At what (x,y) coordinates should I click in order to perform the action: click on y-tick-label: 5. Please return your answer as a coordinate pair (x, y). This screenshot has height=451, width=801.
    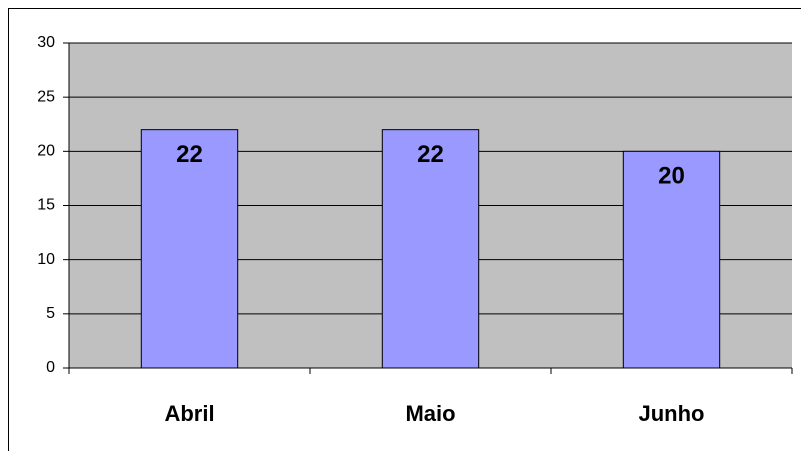
    Looking at the image, I should click on (50, 313).